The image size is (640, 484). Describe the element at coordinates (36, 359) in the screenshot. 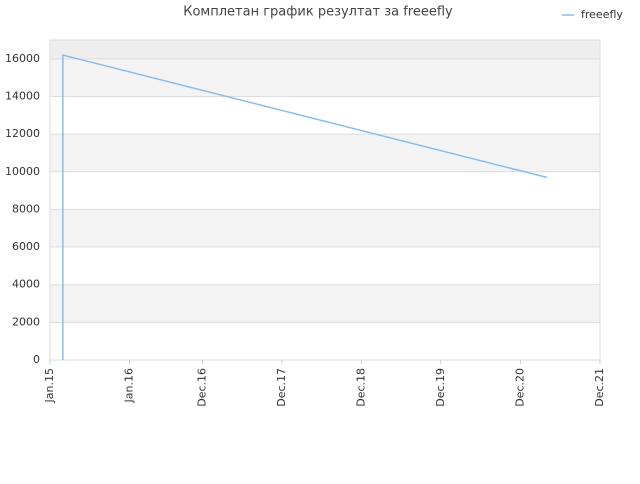

I see `y-tick-label: 0` at that location.